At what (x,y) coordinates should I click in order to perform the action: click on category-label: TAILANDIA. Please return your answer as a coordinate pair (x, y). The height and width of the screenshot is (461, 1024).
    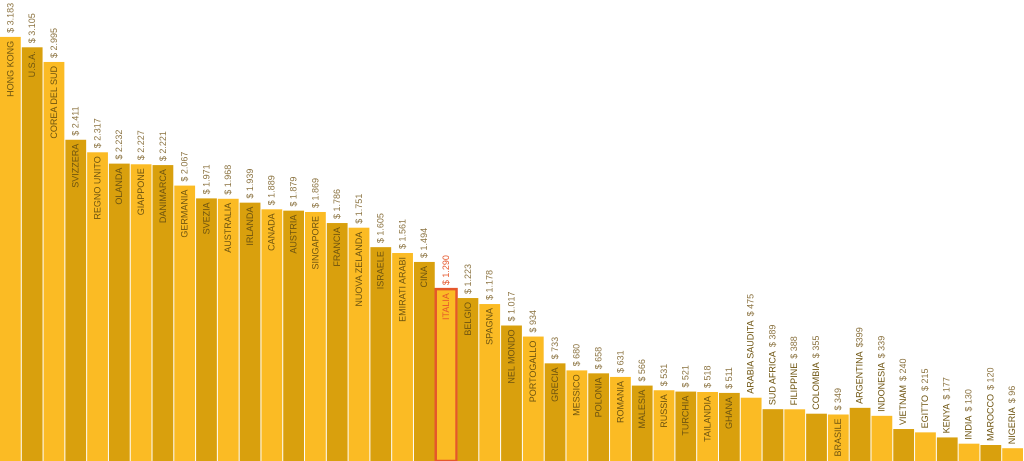
    Looking at the image, I should click on (707, 419).